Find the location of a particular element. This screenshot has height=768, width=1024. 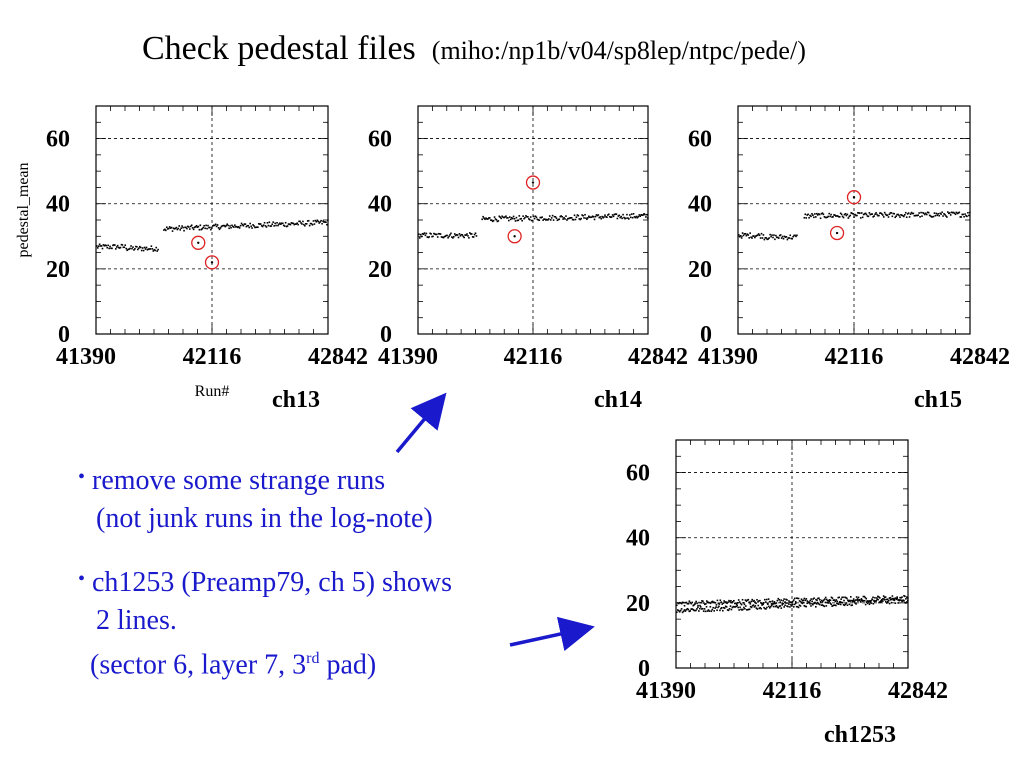

chart-ch13 is located at coordinates (212, 220).